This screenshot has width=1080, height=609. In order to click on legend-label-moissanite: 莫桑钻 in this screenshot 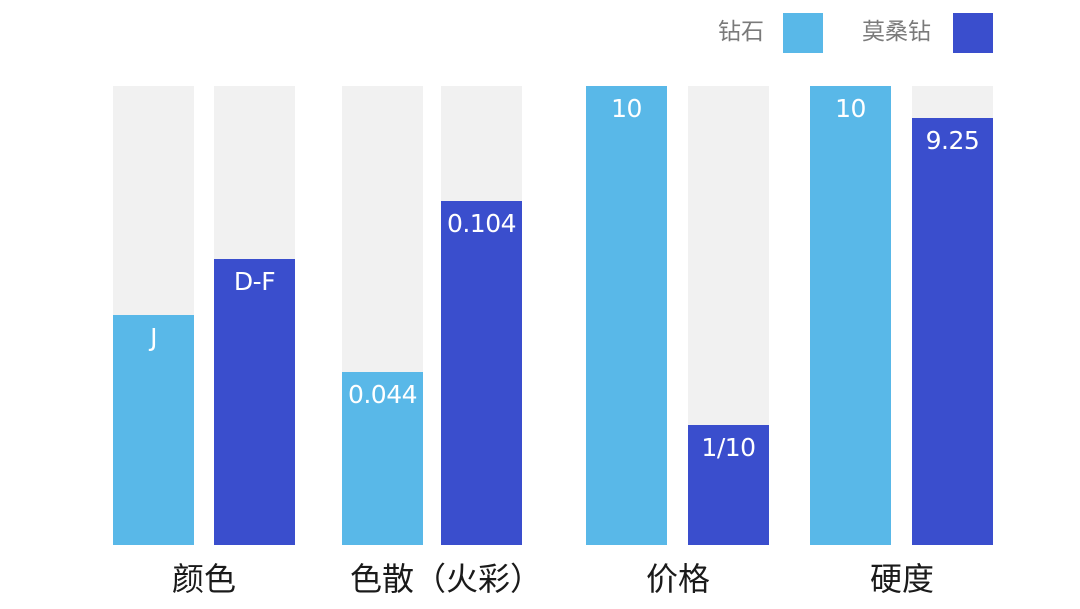, I will do `click(896, 32)`.